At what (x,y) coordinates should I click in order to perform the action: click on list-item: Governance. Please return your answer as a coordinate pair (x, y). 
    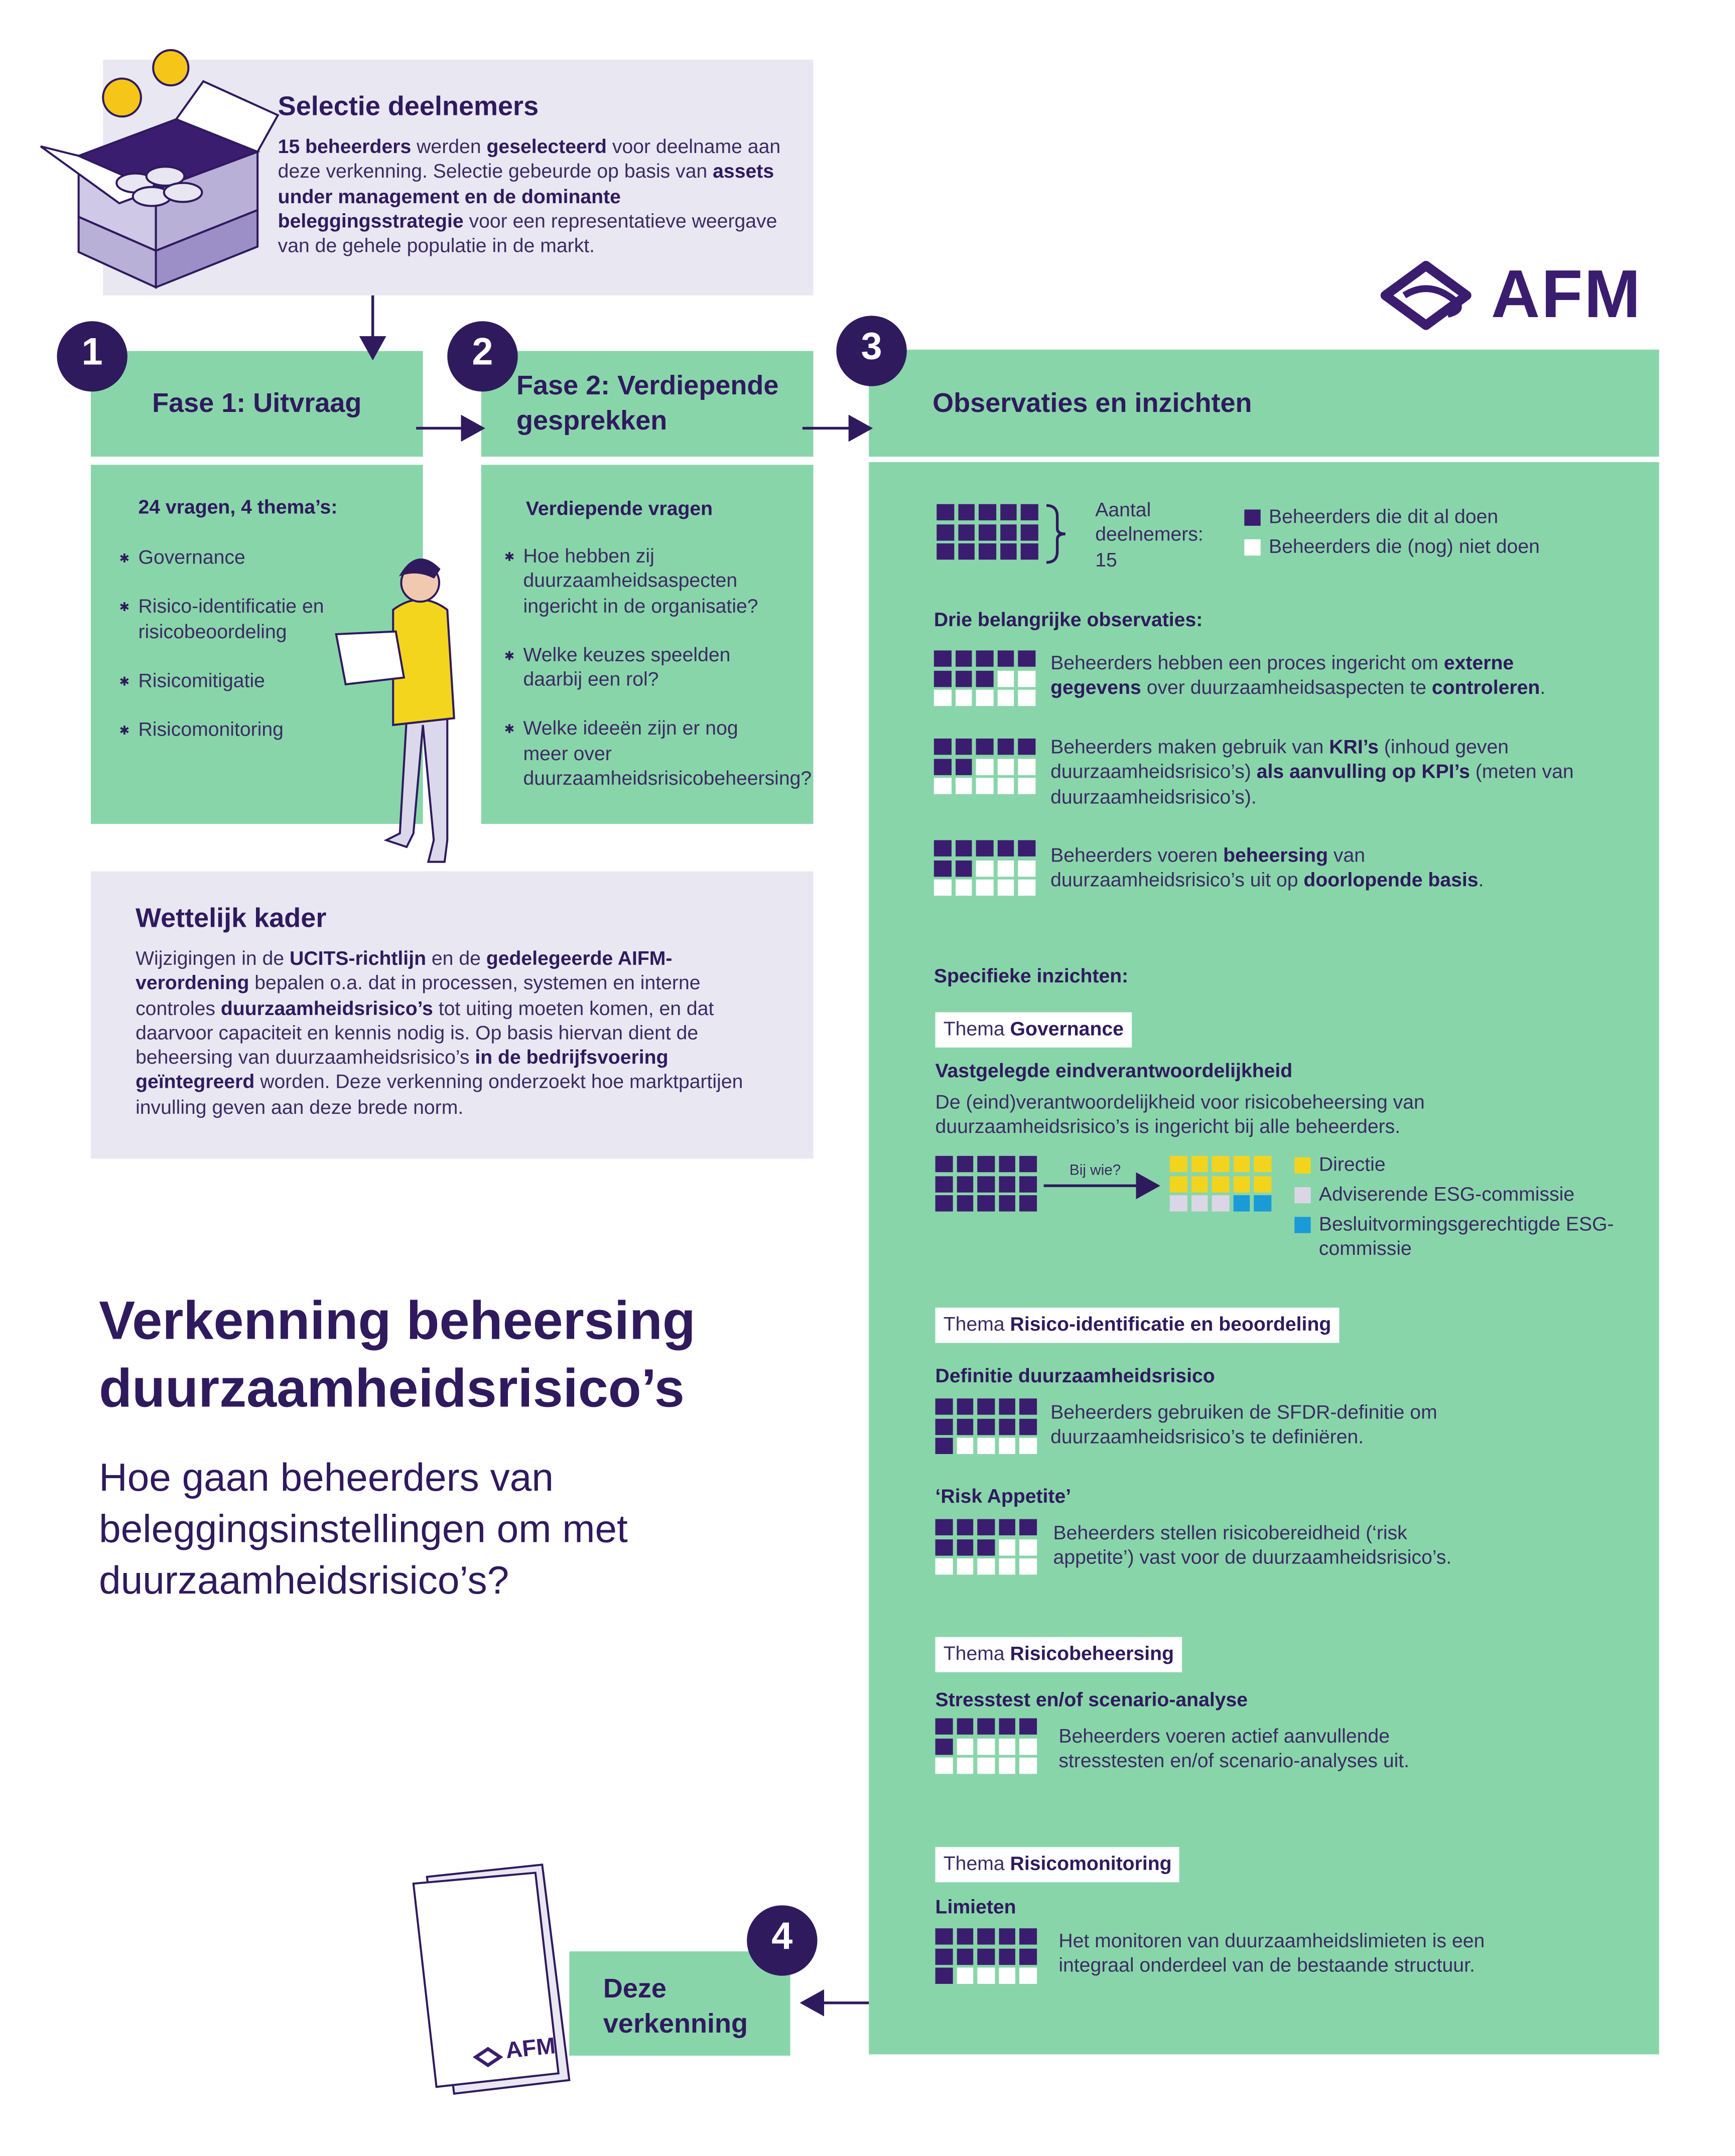
    Looking at the image, I should click on (241, 558).